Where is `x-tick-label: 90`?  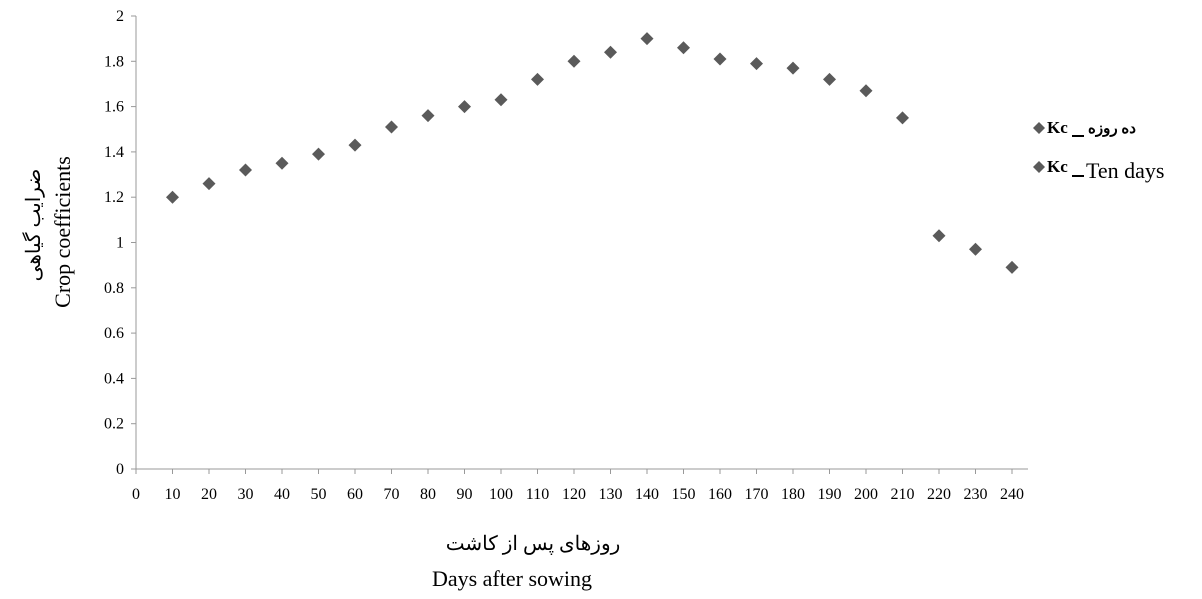
x-tick-label: 90 is located at coordinates (465, 494).